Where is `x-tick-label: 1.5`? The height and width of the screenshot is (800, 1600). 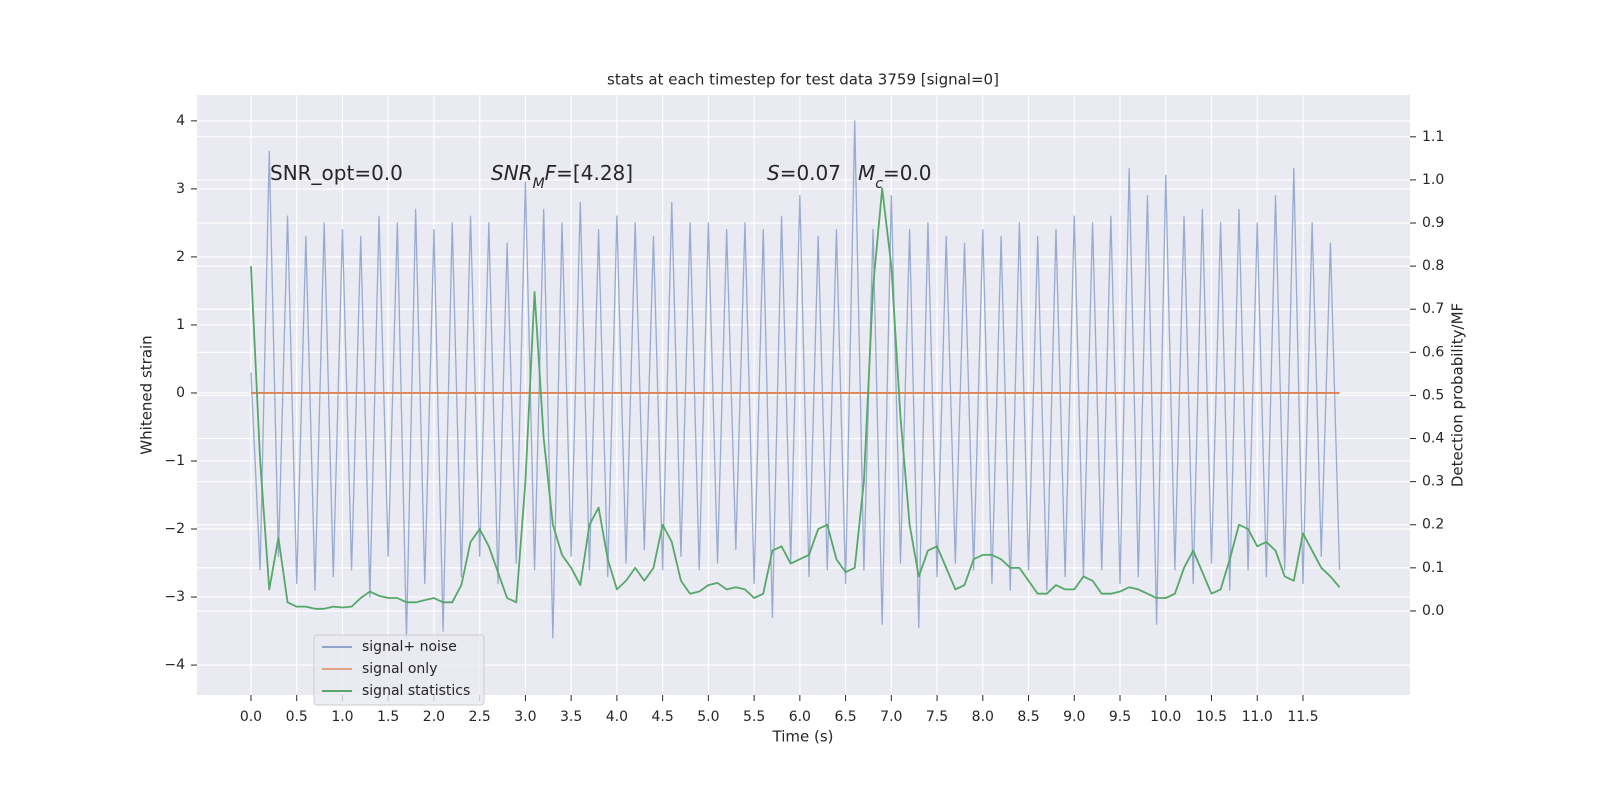 x-tick-label: 1.5 is located at coordinates (388, 717).